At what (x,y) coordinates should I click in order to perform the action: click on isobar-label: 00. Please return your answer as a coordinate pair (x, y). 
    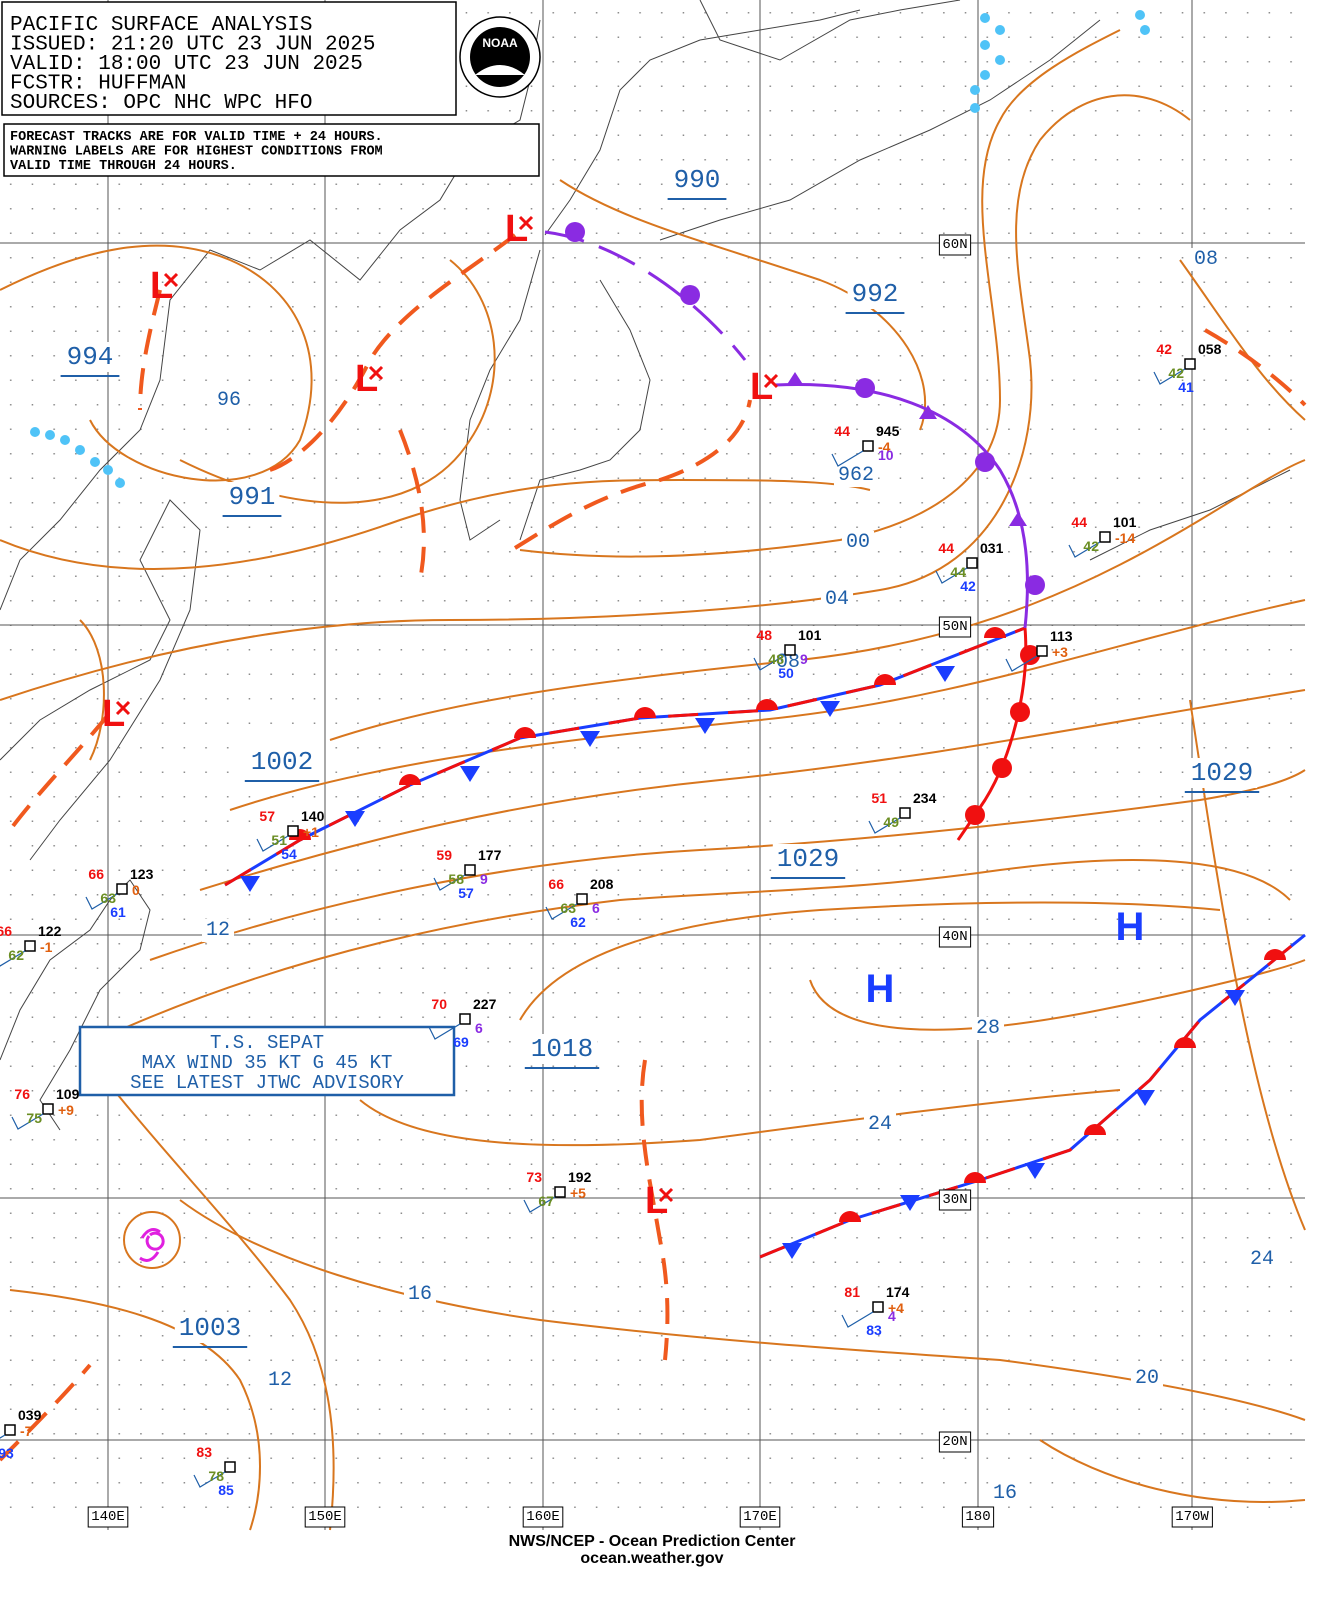
    Looking at the image, I should click on (858, 542).